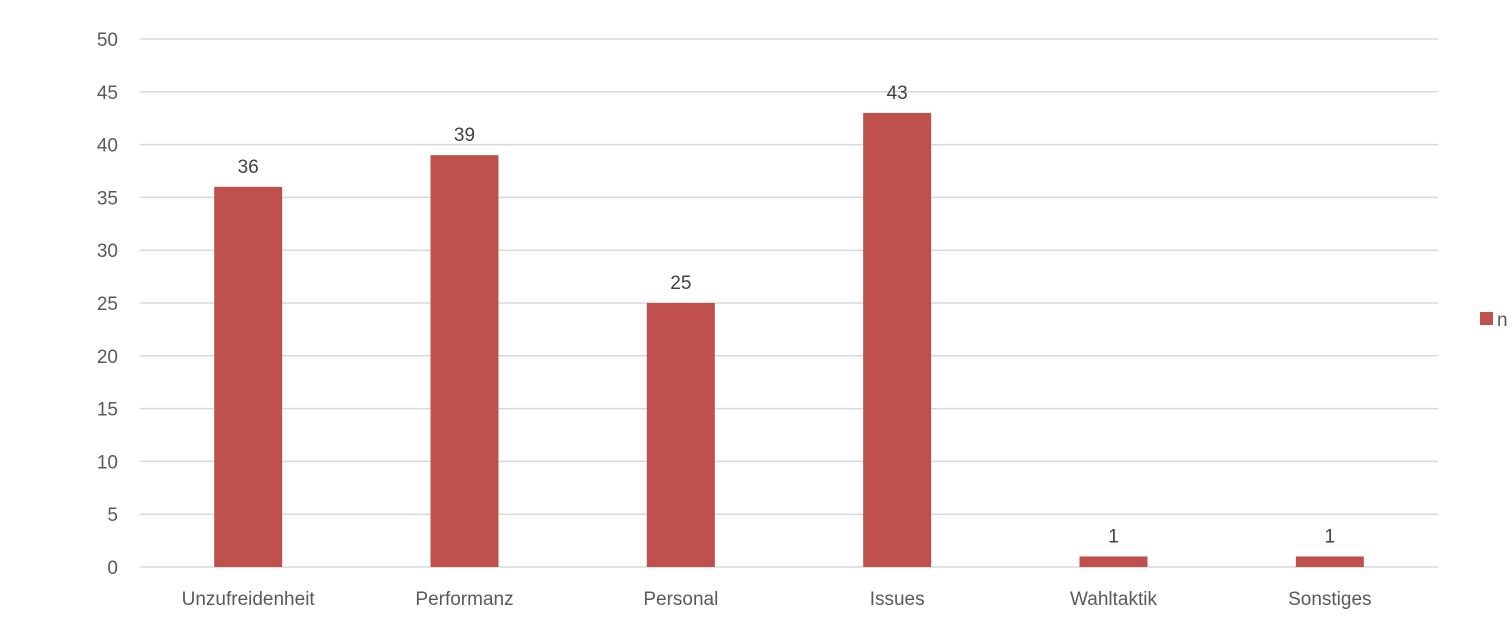  What do you see at coordinates (249, 599) in the screenshot?
I see `category-label: Unzufreidenheit` at bounding box center [249, 599].